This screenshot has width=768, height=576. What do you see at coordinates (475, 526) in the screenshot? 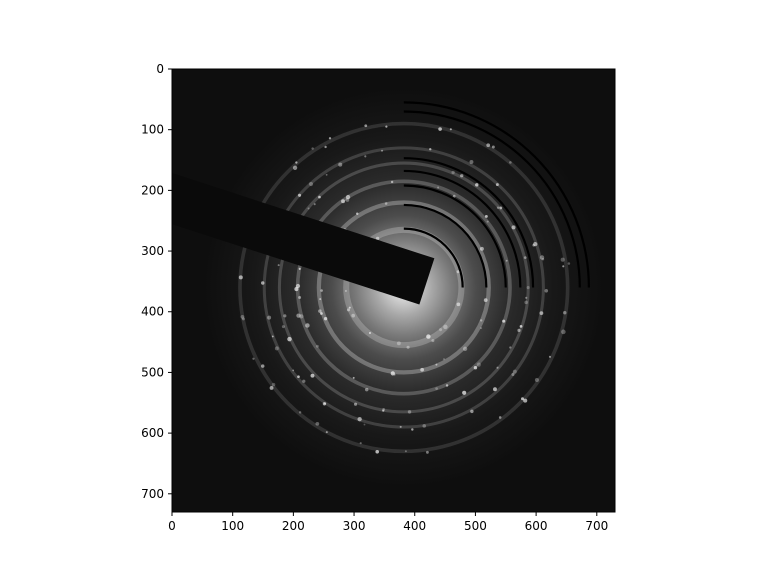
I see `x-tick-label: 500` at bounding box center [475, 526].